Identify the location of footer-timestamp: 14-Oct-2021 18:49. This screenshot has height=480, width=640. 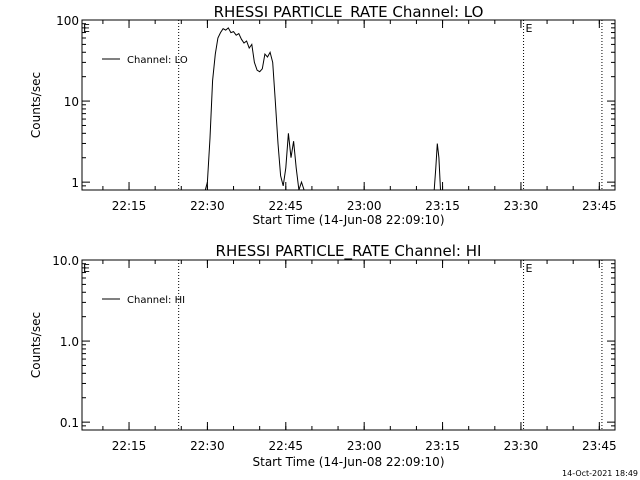
(600, 473).